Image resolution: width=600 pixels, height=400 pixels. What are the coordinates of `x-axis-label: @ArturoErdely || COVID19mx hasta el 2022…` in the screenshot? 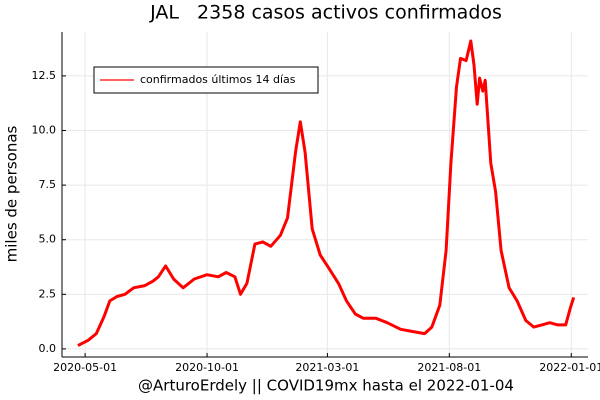 It's located at (326, 386).